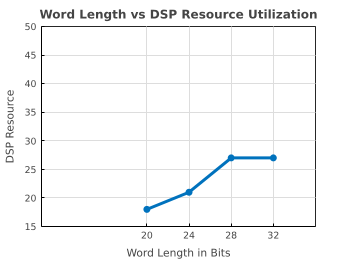  I want to click on x-axis-title: Word Length in Bits, so click(178, 253).